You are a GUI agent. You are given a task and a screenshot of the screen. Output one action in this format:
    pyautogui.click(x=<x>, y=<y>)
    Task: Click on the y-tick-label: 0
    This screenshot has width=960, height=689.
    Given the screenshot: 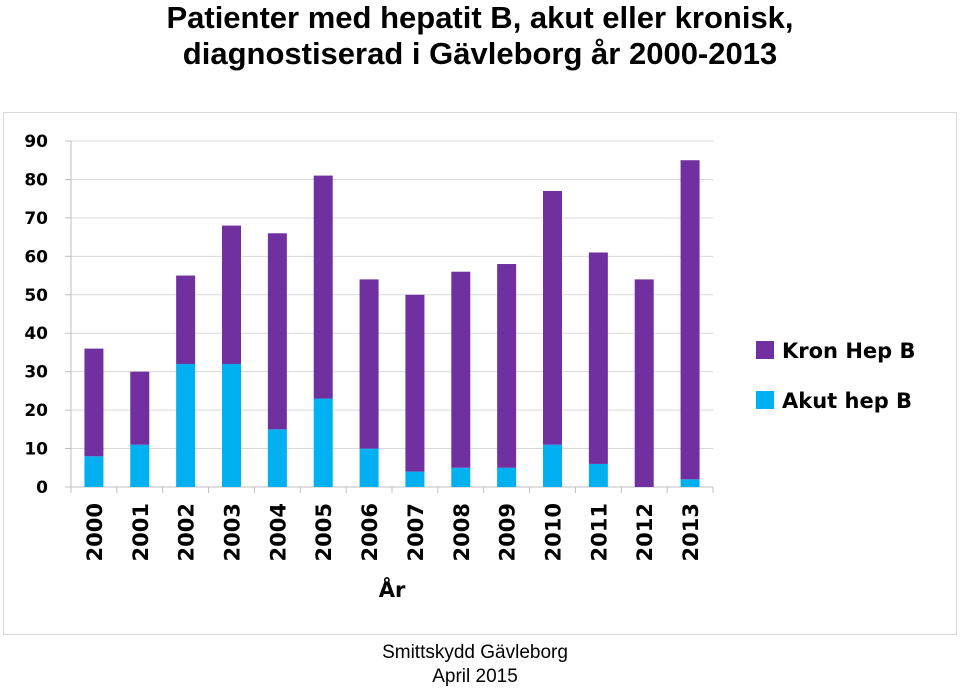 What is the action you would take?
    pyautogui.click(x=42, y=488)
    